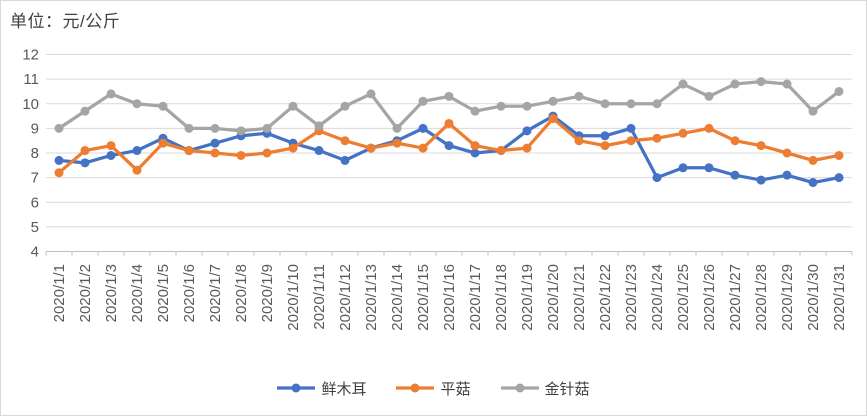 The height and width of the screenshot is (416, 867). What do you see at coordinates (35, 202) in the screenshot?
I see `y-axis-tick-label: 6` at bounding box center [35, 202].